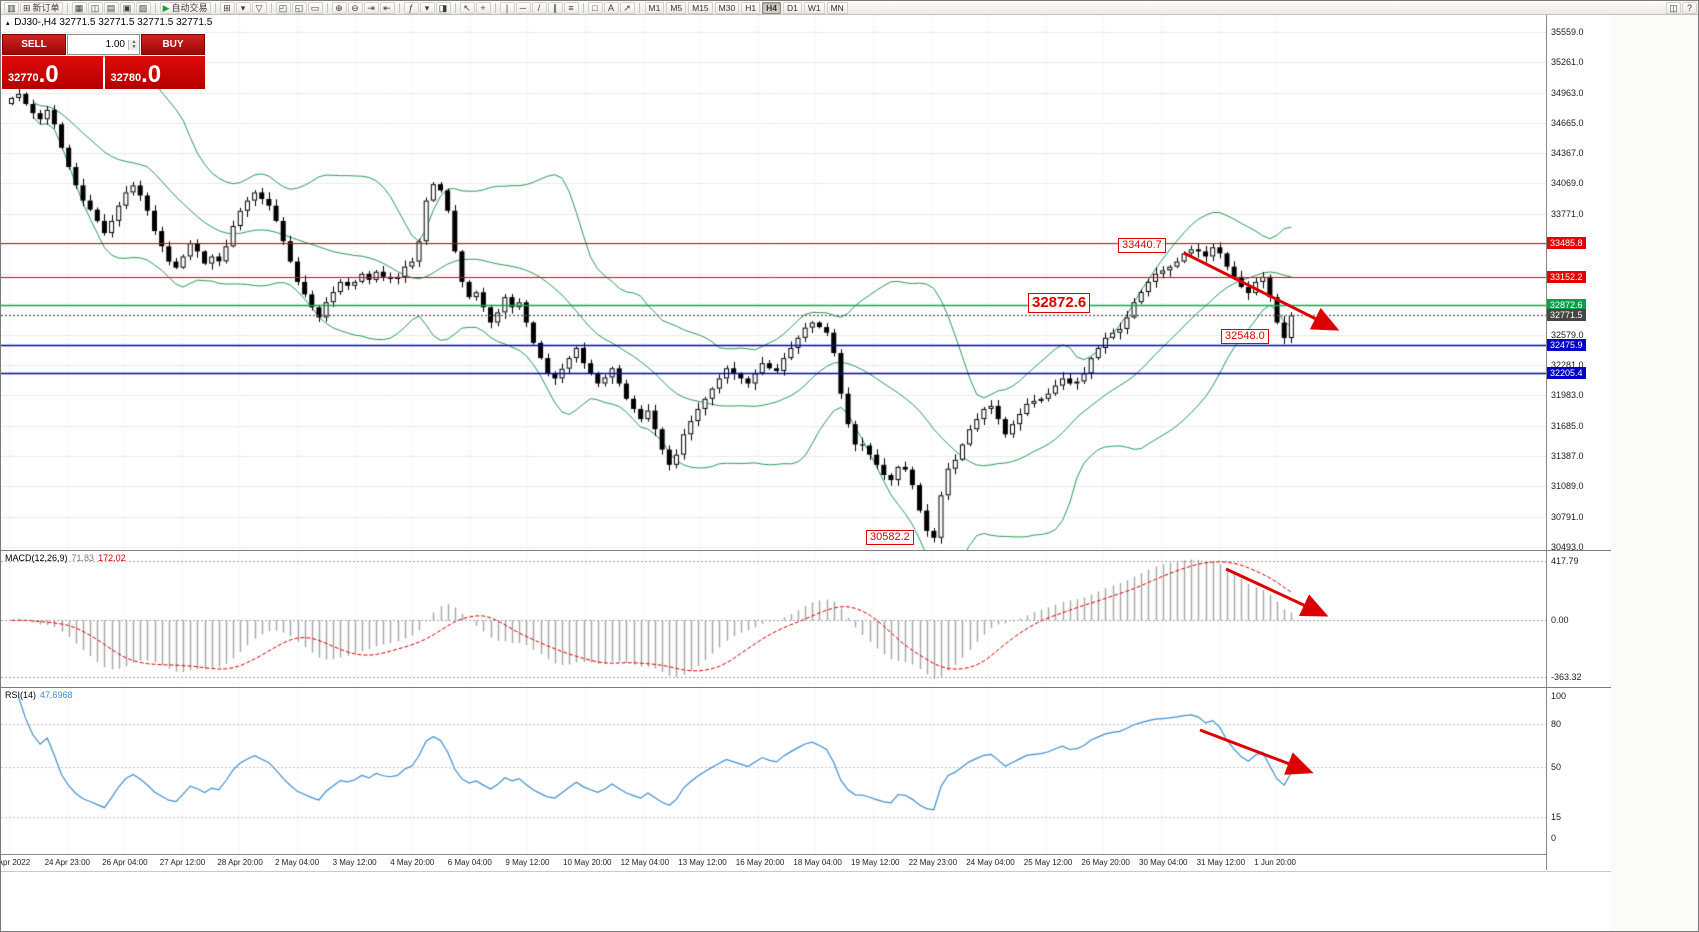 The height and width of the screenshot is (932, 1699). Describe the element at coordinates (1689, 7) in the screenshot. I see `help-icon: ?` at that location.